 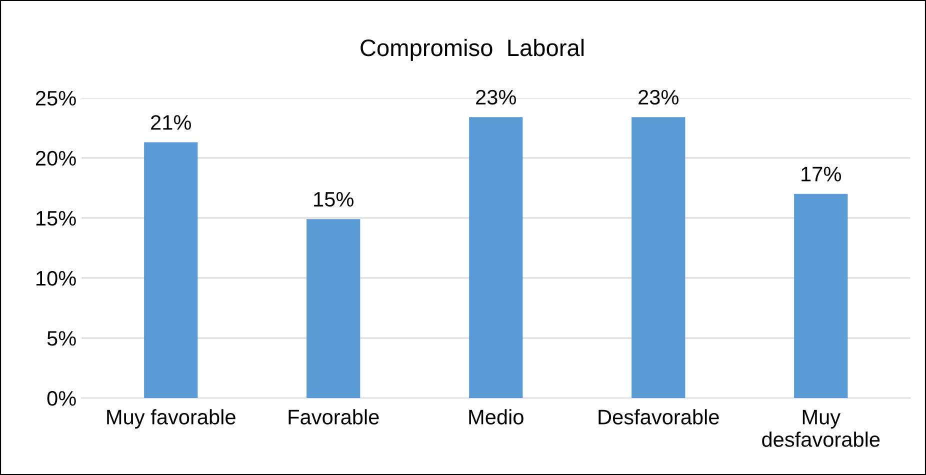 I want to click on data-label: 17%, so click(x=821, y=174).